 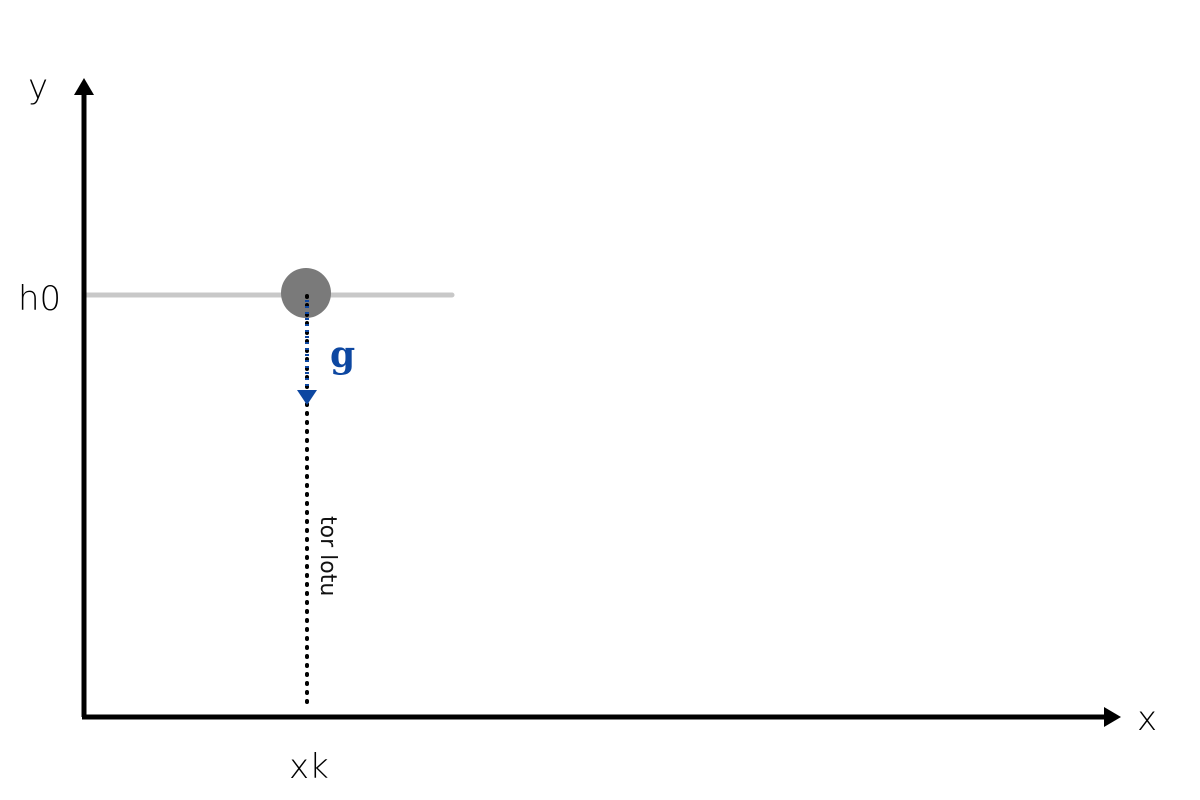 What do you see at coordinates (1147, 719) in the screenshot?
I see `x-axis-label: x` at bounding box center [1147, 719].